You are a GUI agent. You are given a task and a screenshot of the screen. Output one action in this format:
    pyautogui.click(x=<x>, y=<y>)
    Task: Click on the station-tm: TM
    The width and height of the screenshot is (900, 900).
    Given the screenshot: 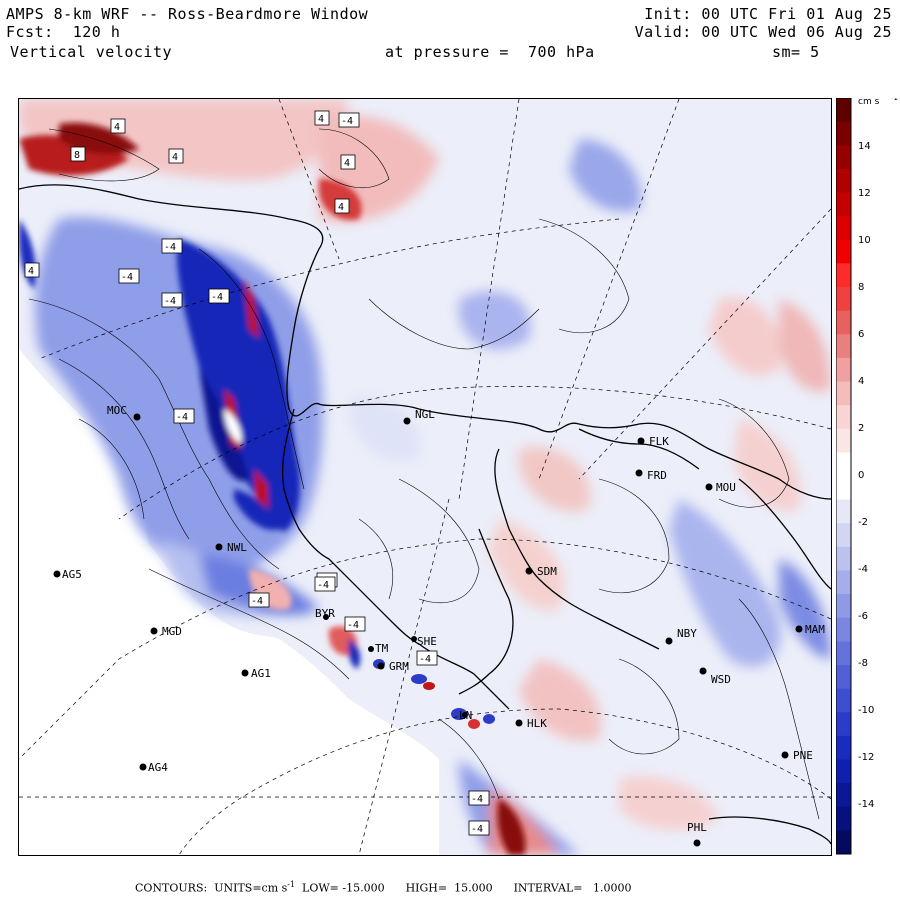 What is the action you would take?
    pyautogui.click(x=378, y=648)
    